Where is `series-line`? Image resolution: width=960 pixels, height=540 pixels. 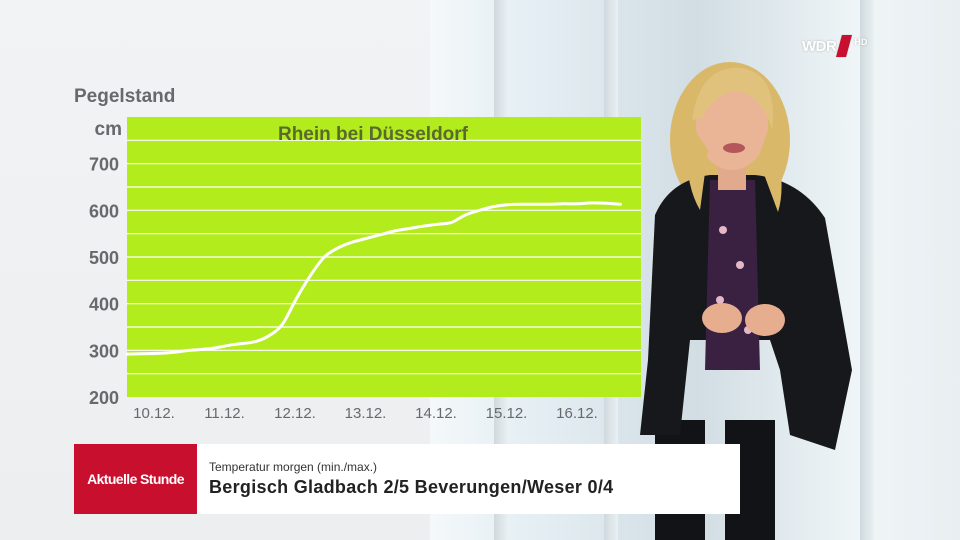 series-line is located at coordinates (373, 278).